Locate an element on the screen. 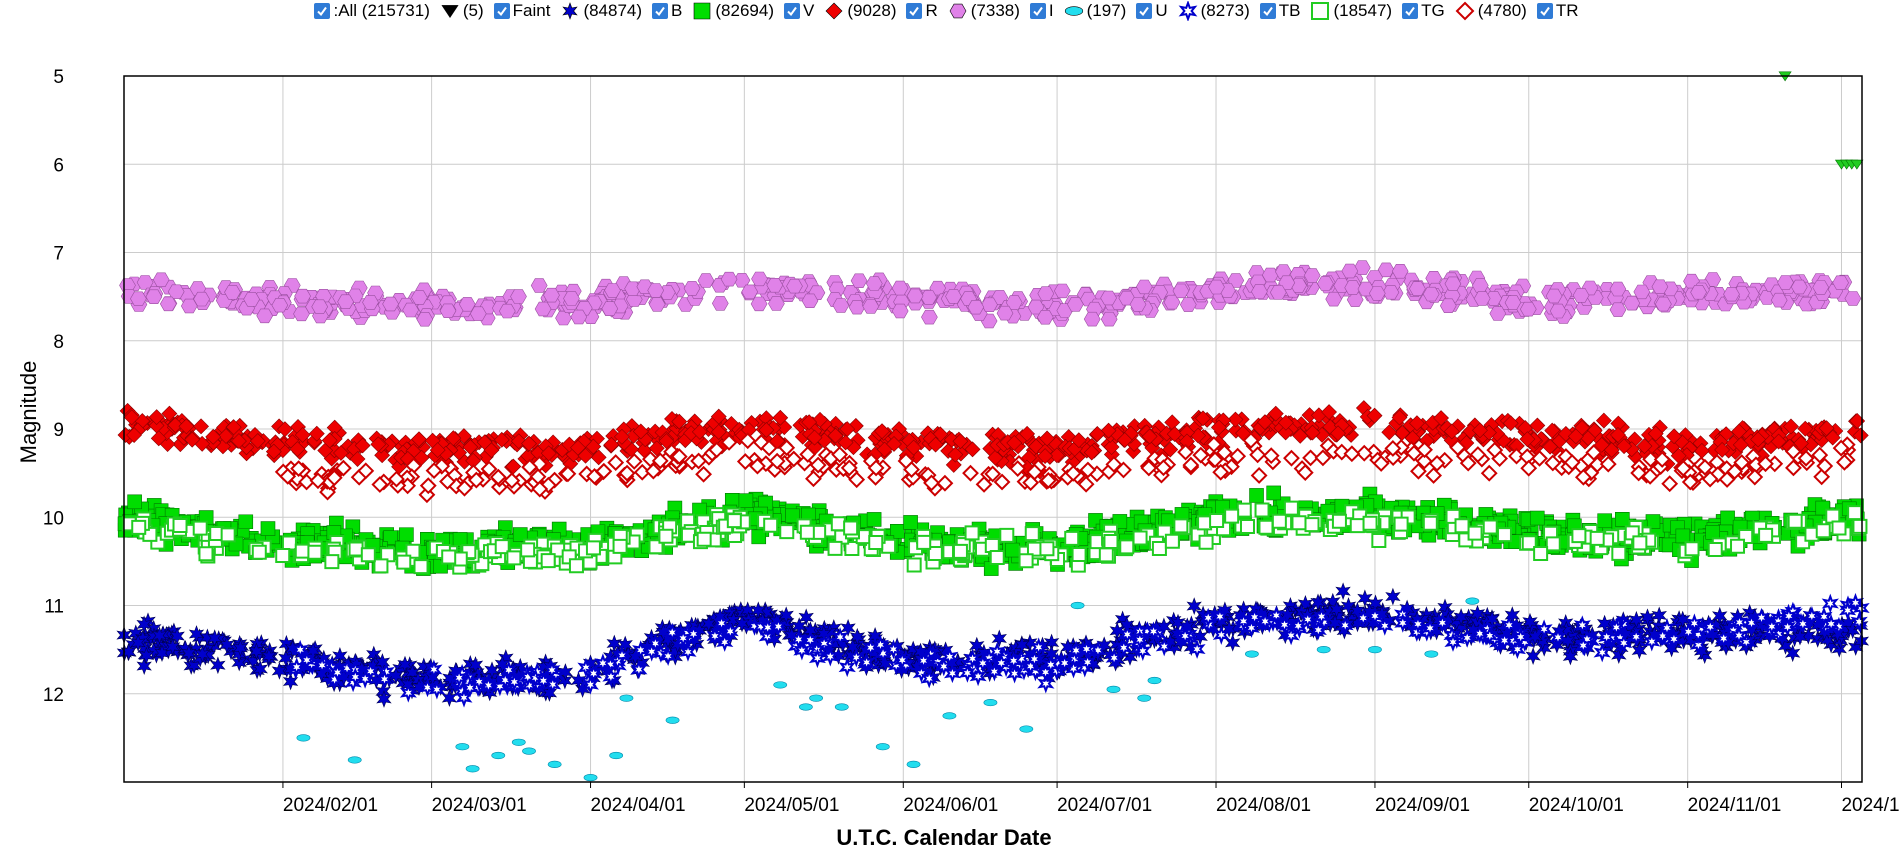 The image size is (1900, 849). legend-item: (18547) is located at coordinates (1351, 11).